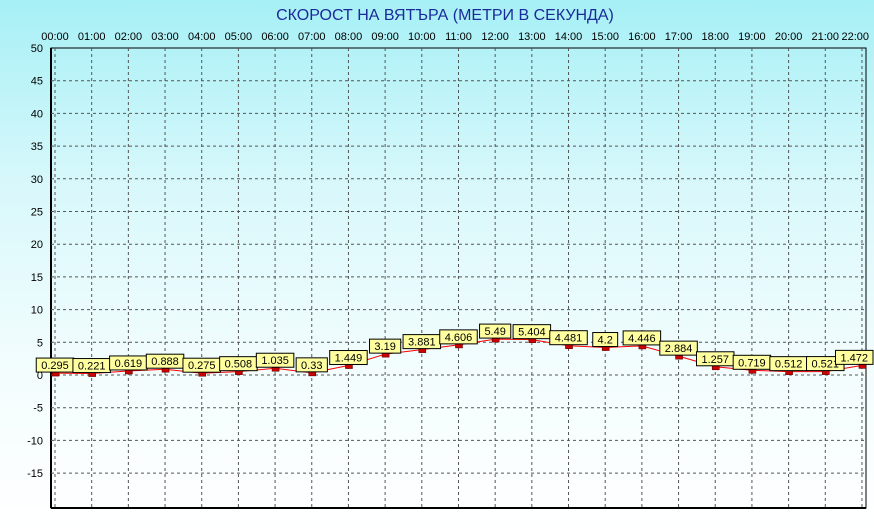 The width and height of the screenshot is (874, 529). I want to click on data-label: 0.719, so click(752, 362).